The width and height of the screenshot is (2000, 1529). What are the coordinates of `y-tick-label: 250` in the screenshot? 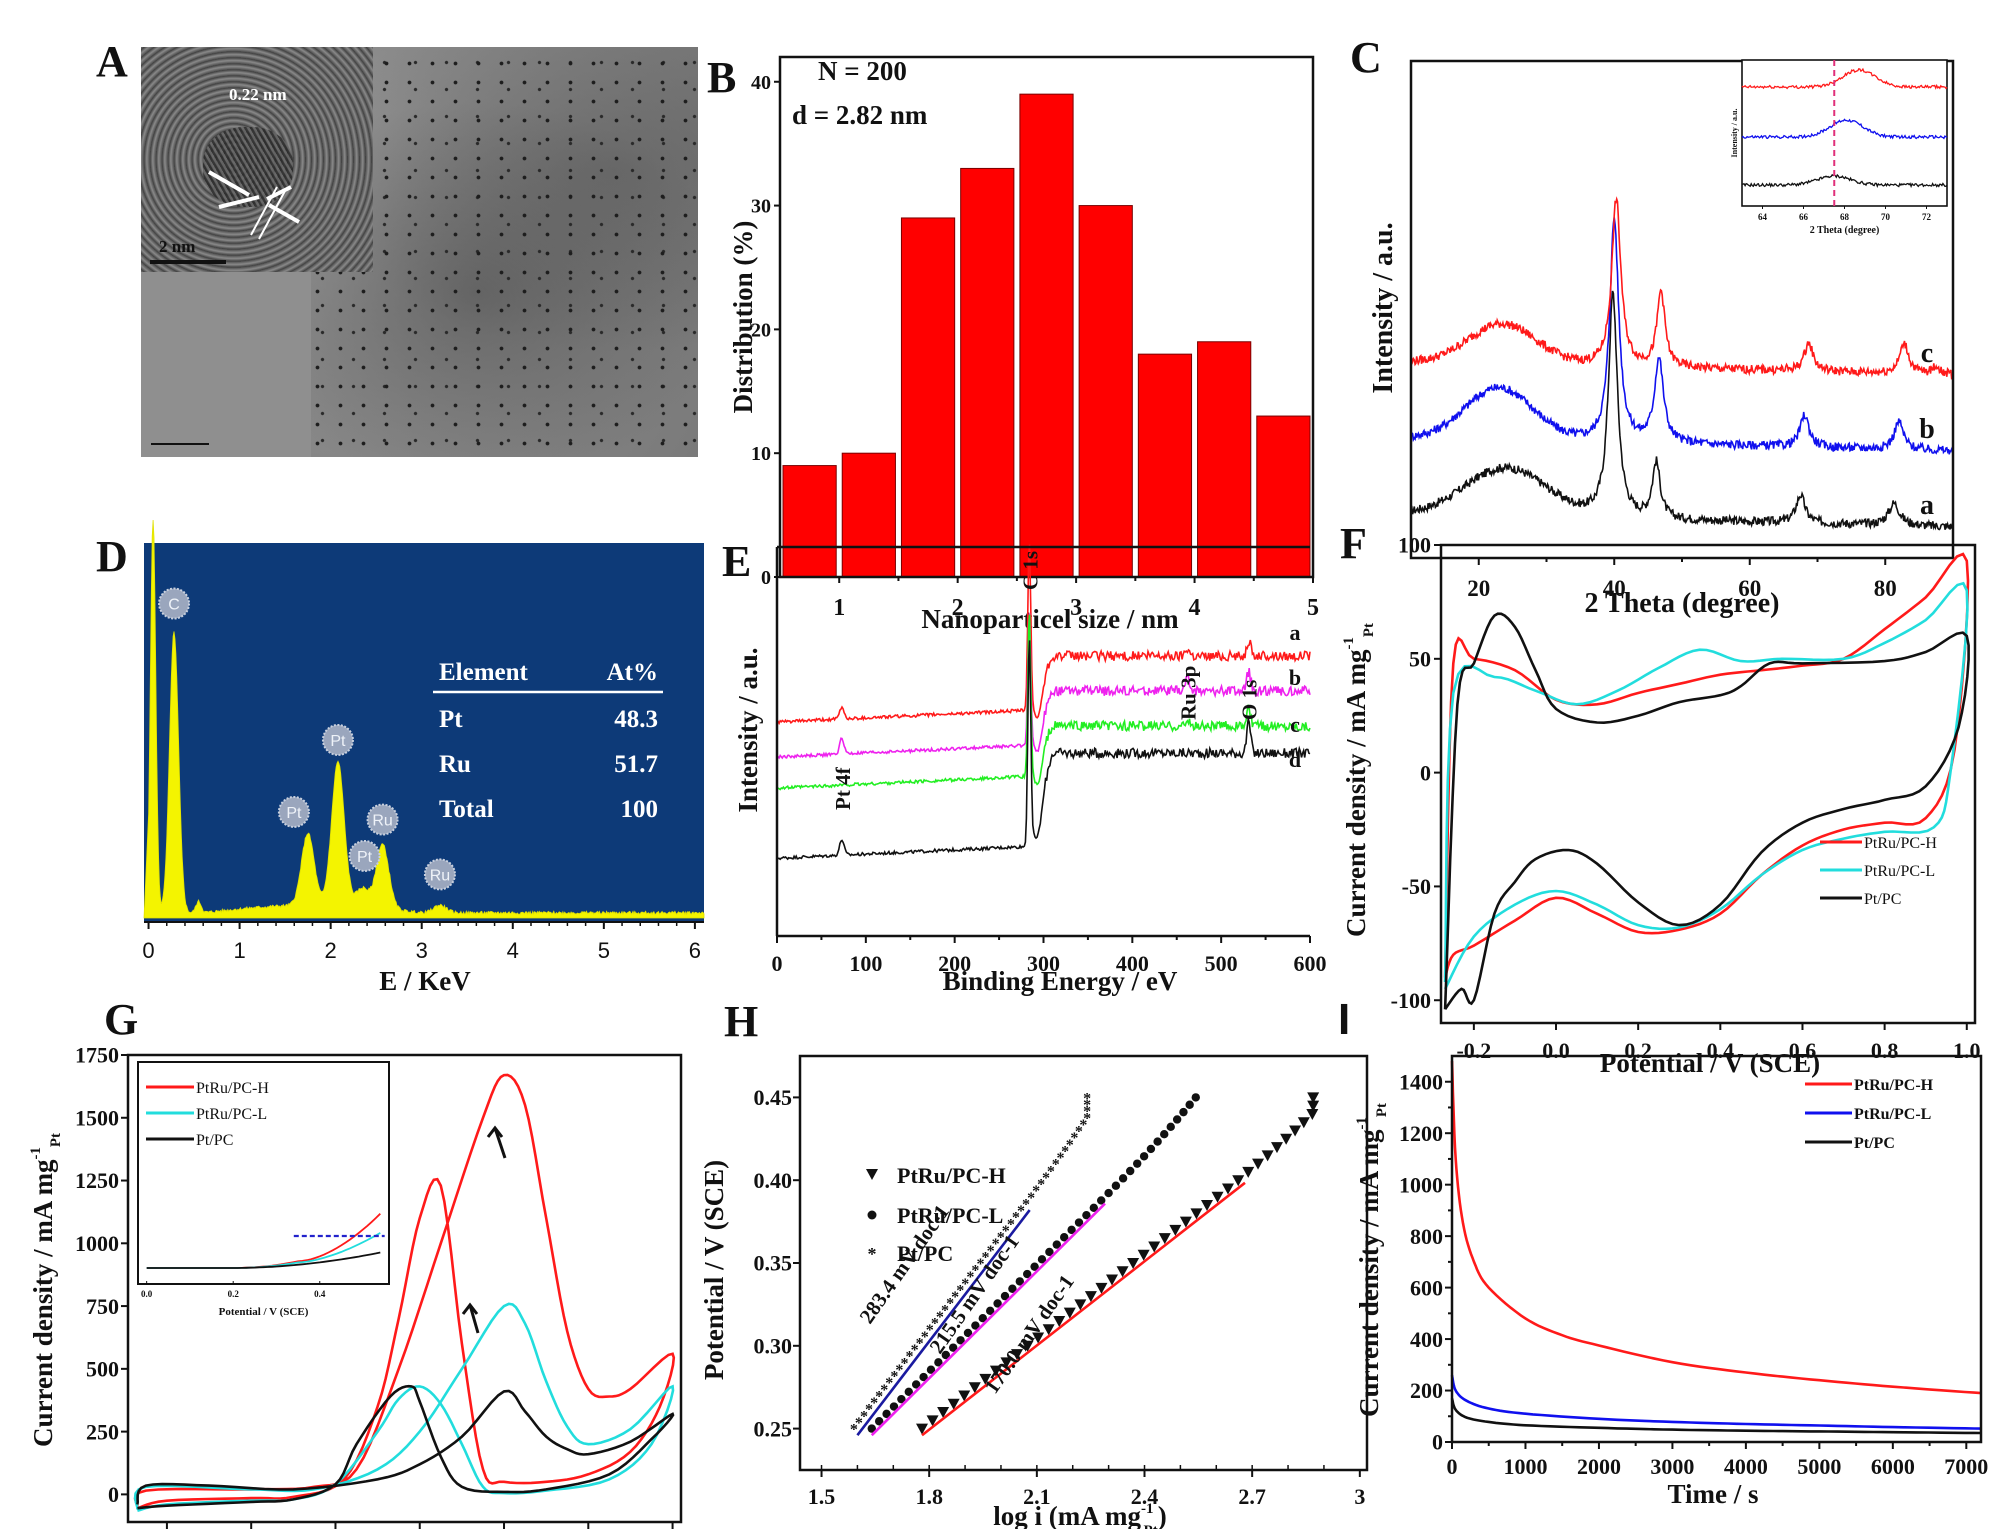 It's located at (102, 1431).